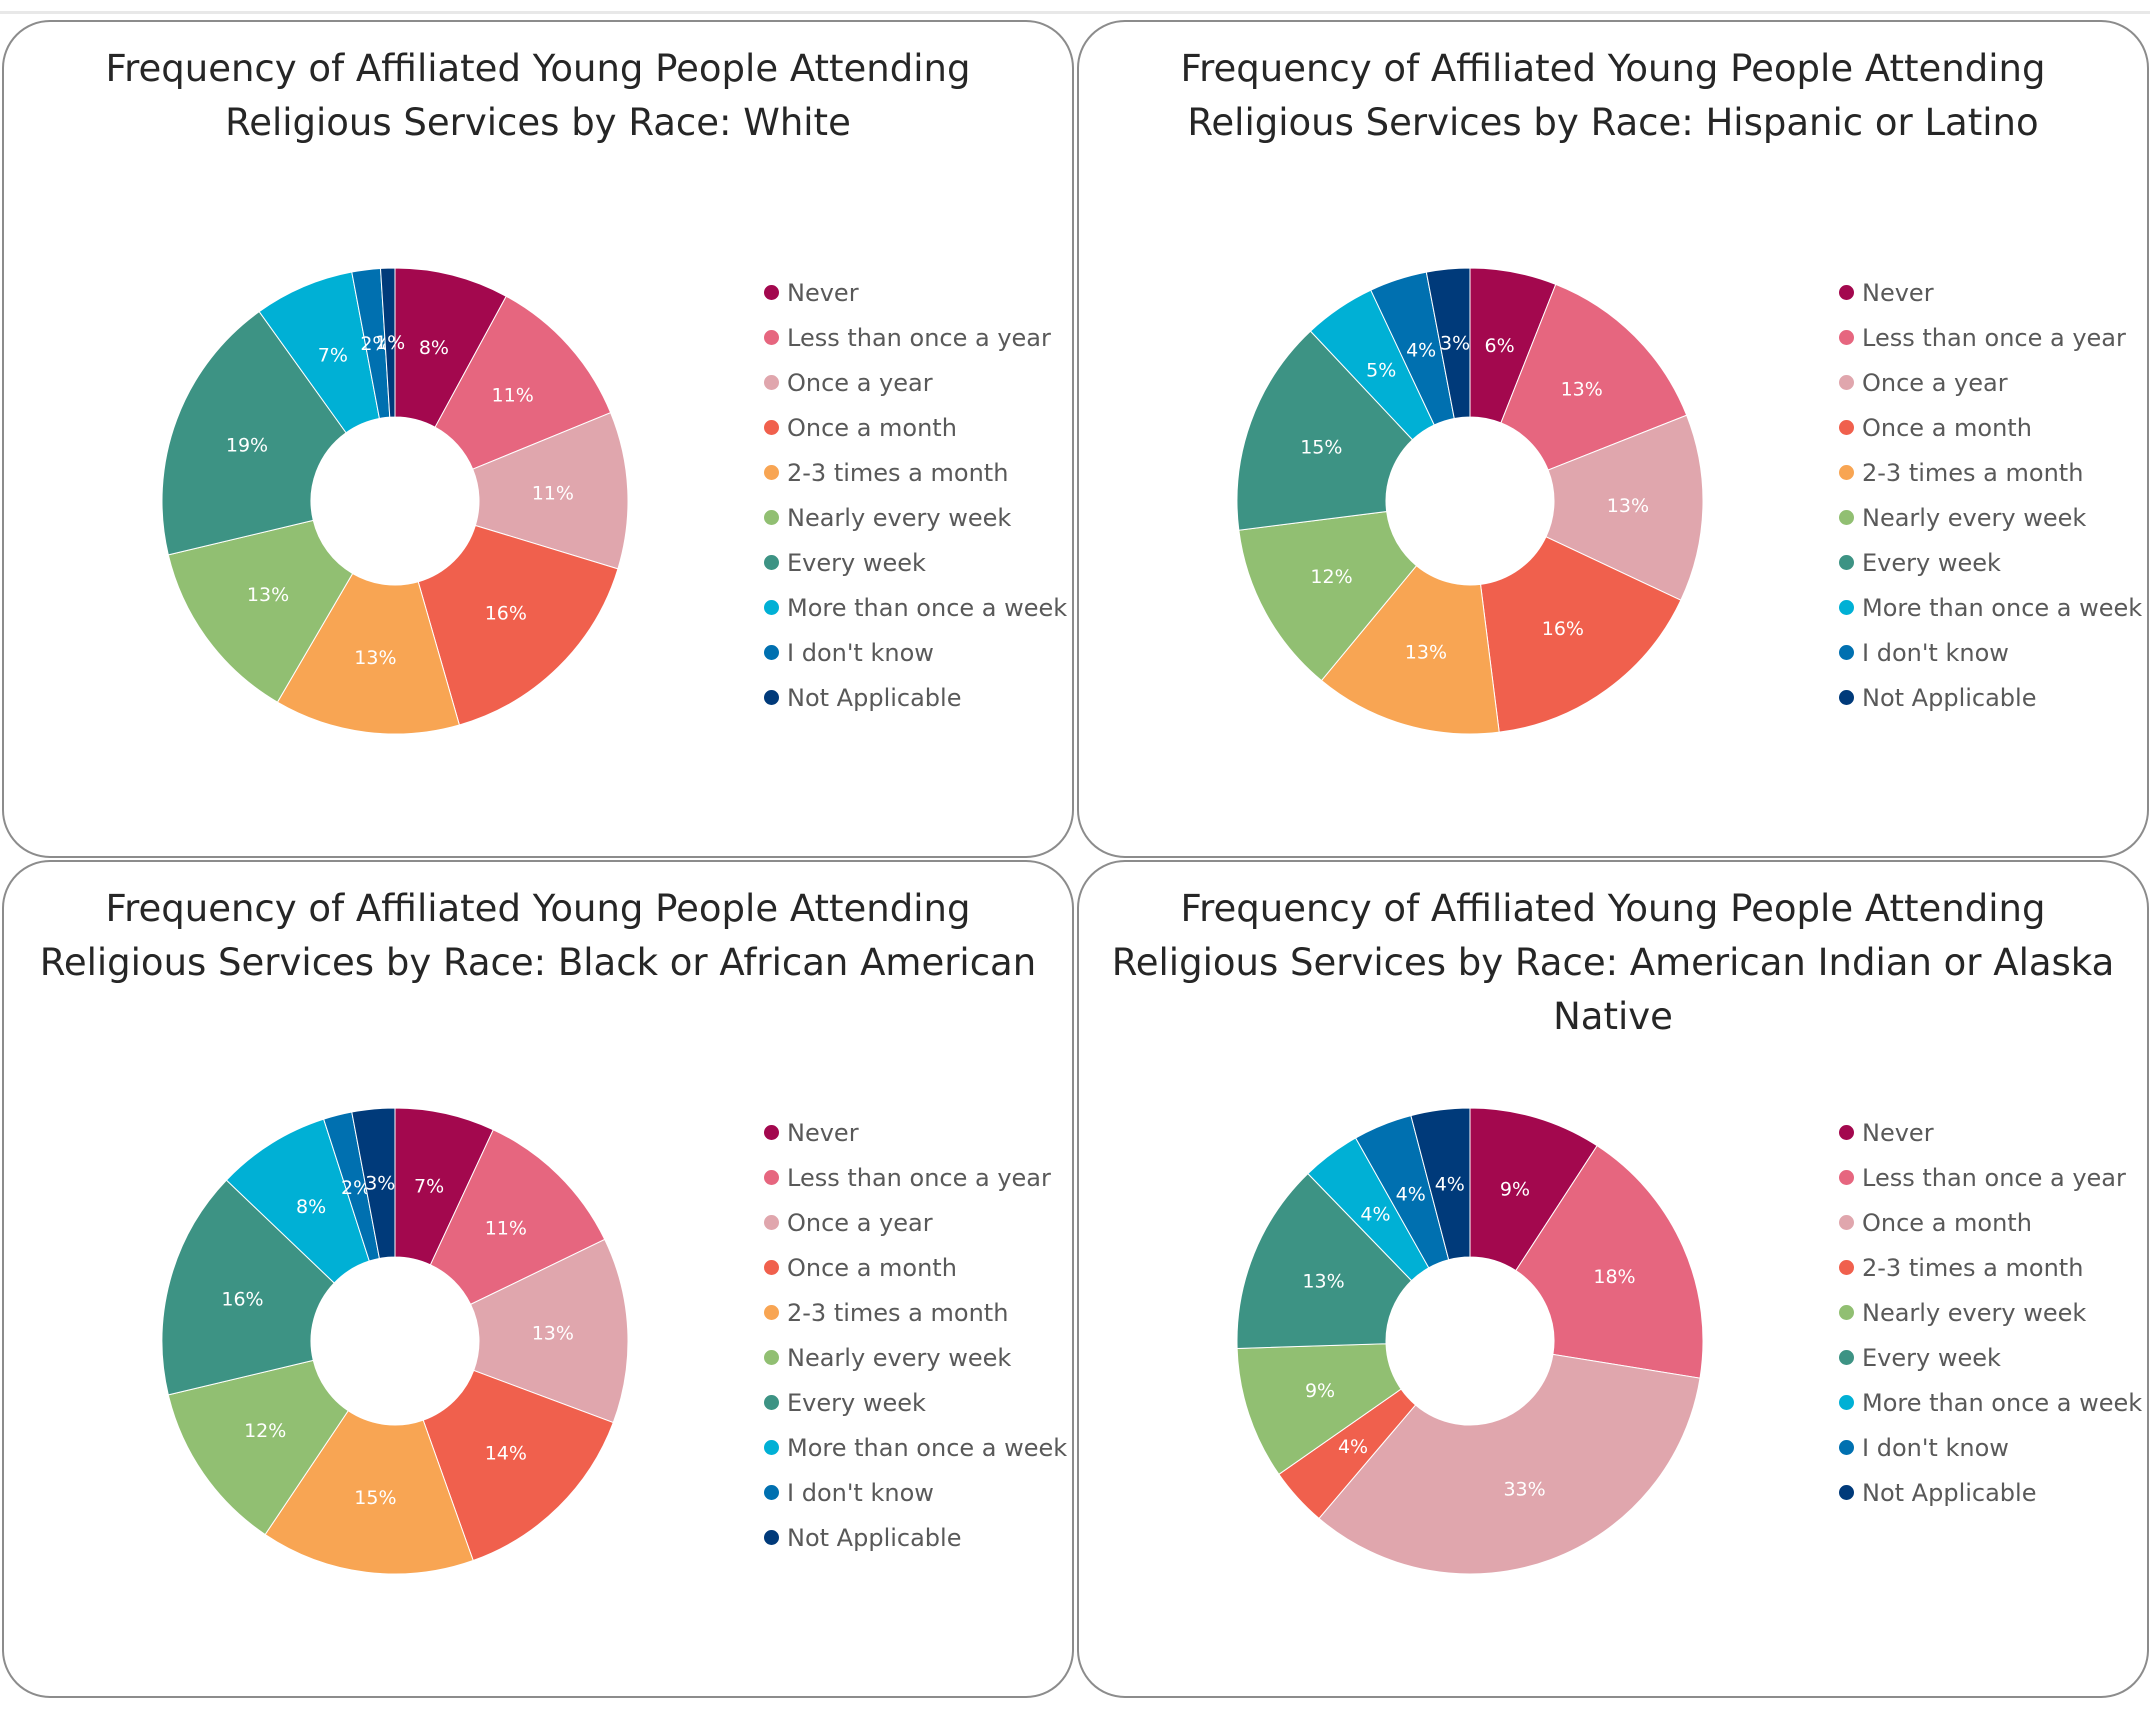  I want to click on slice-label-2-3-times-a-month: 4%, so click(1353, 1447).